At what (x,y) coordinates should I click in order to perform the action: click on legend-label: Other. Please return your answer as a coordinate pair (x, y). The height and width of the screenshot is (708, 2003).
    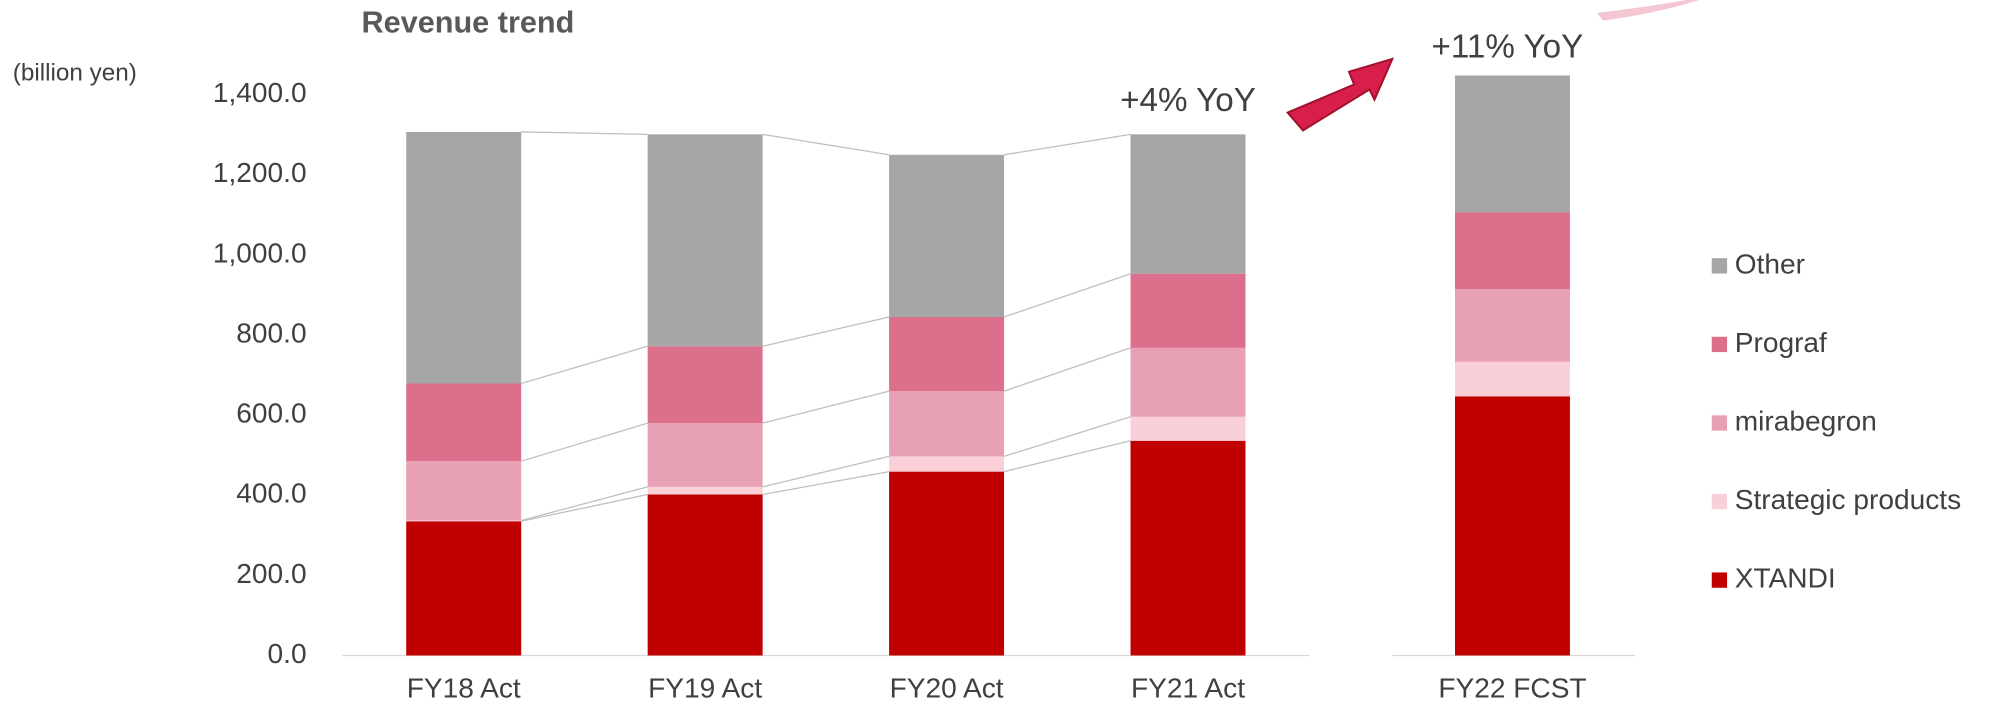
    Looking at the image, I should click on (1770, 263).